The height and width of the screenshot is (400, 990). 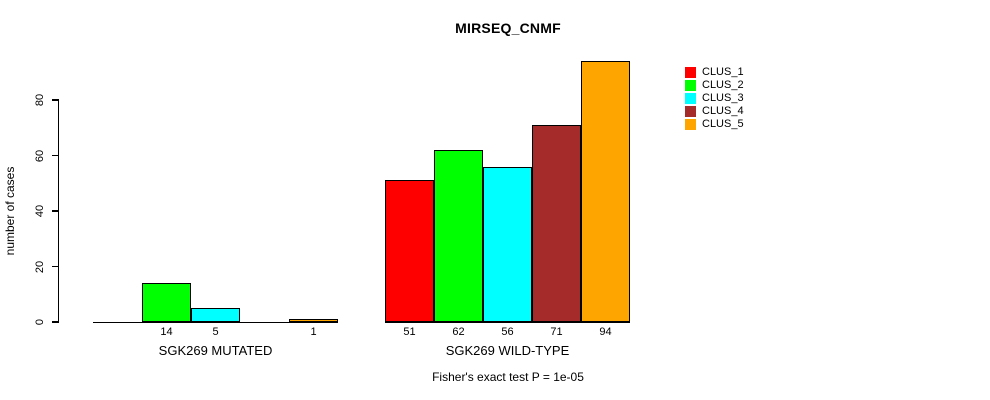 I want to click on bar-value-label: 51, so click(x=409, y=332).